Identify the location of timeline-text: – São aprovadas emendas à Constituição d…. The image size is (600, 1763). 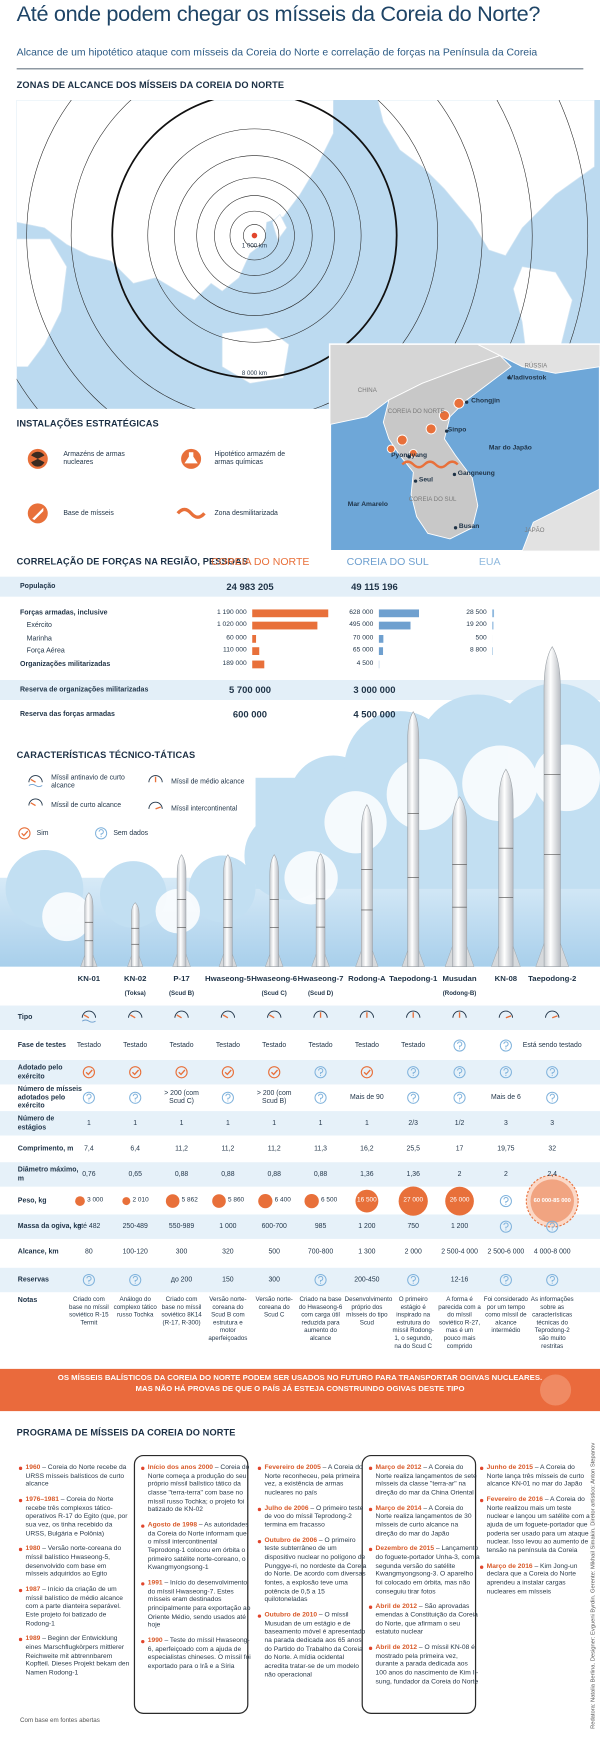
(426, 1620).